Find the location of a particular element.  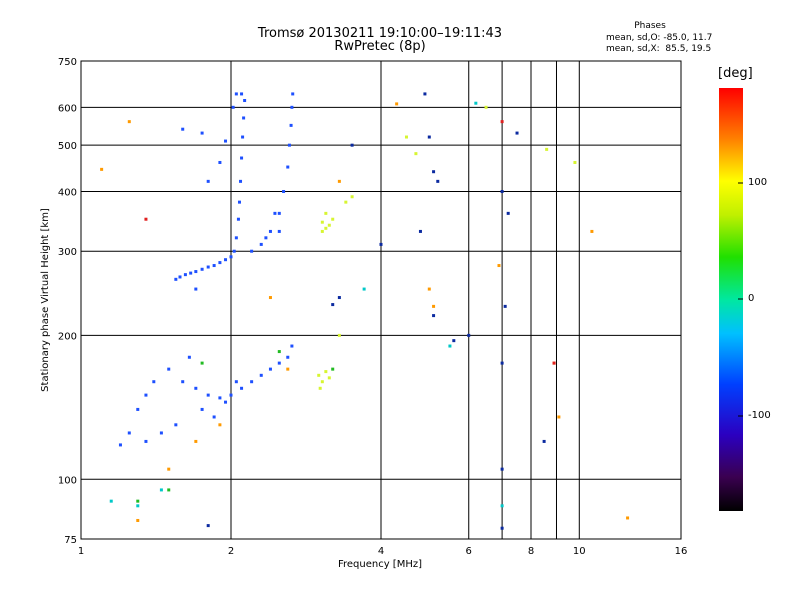

y-tick-label-300: 300 is located at coordinates (67, 252).